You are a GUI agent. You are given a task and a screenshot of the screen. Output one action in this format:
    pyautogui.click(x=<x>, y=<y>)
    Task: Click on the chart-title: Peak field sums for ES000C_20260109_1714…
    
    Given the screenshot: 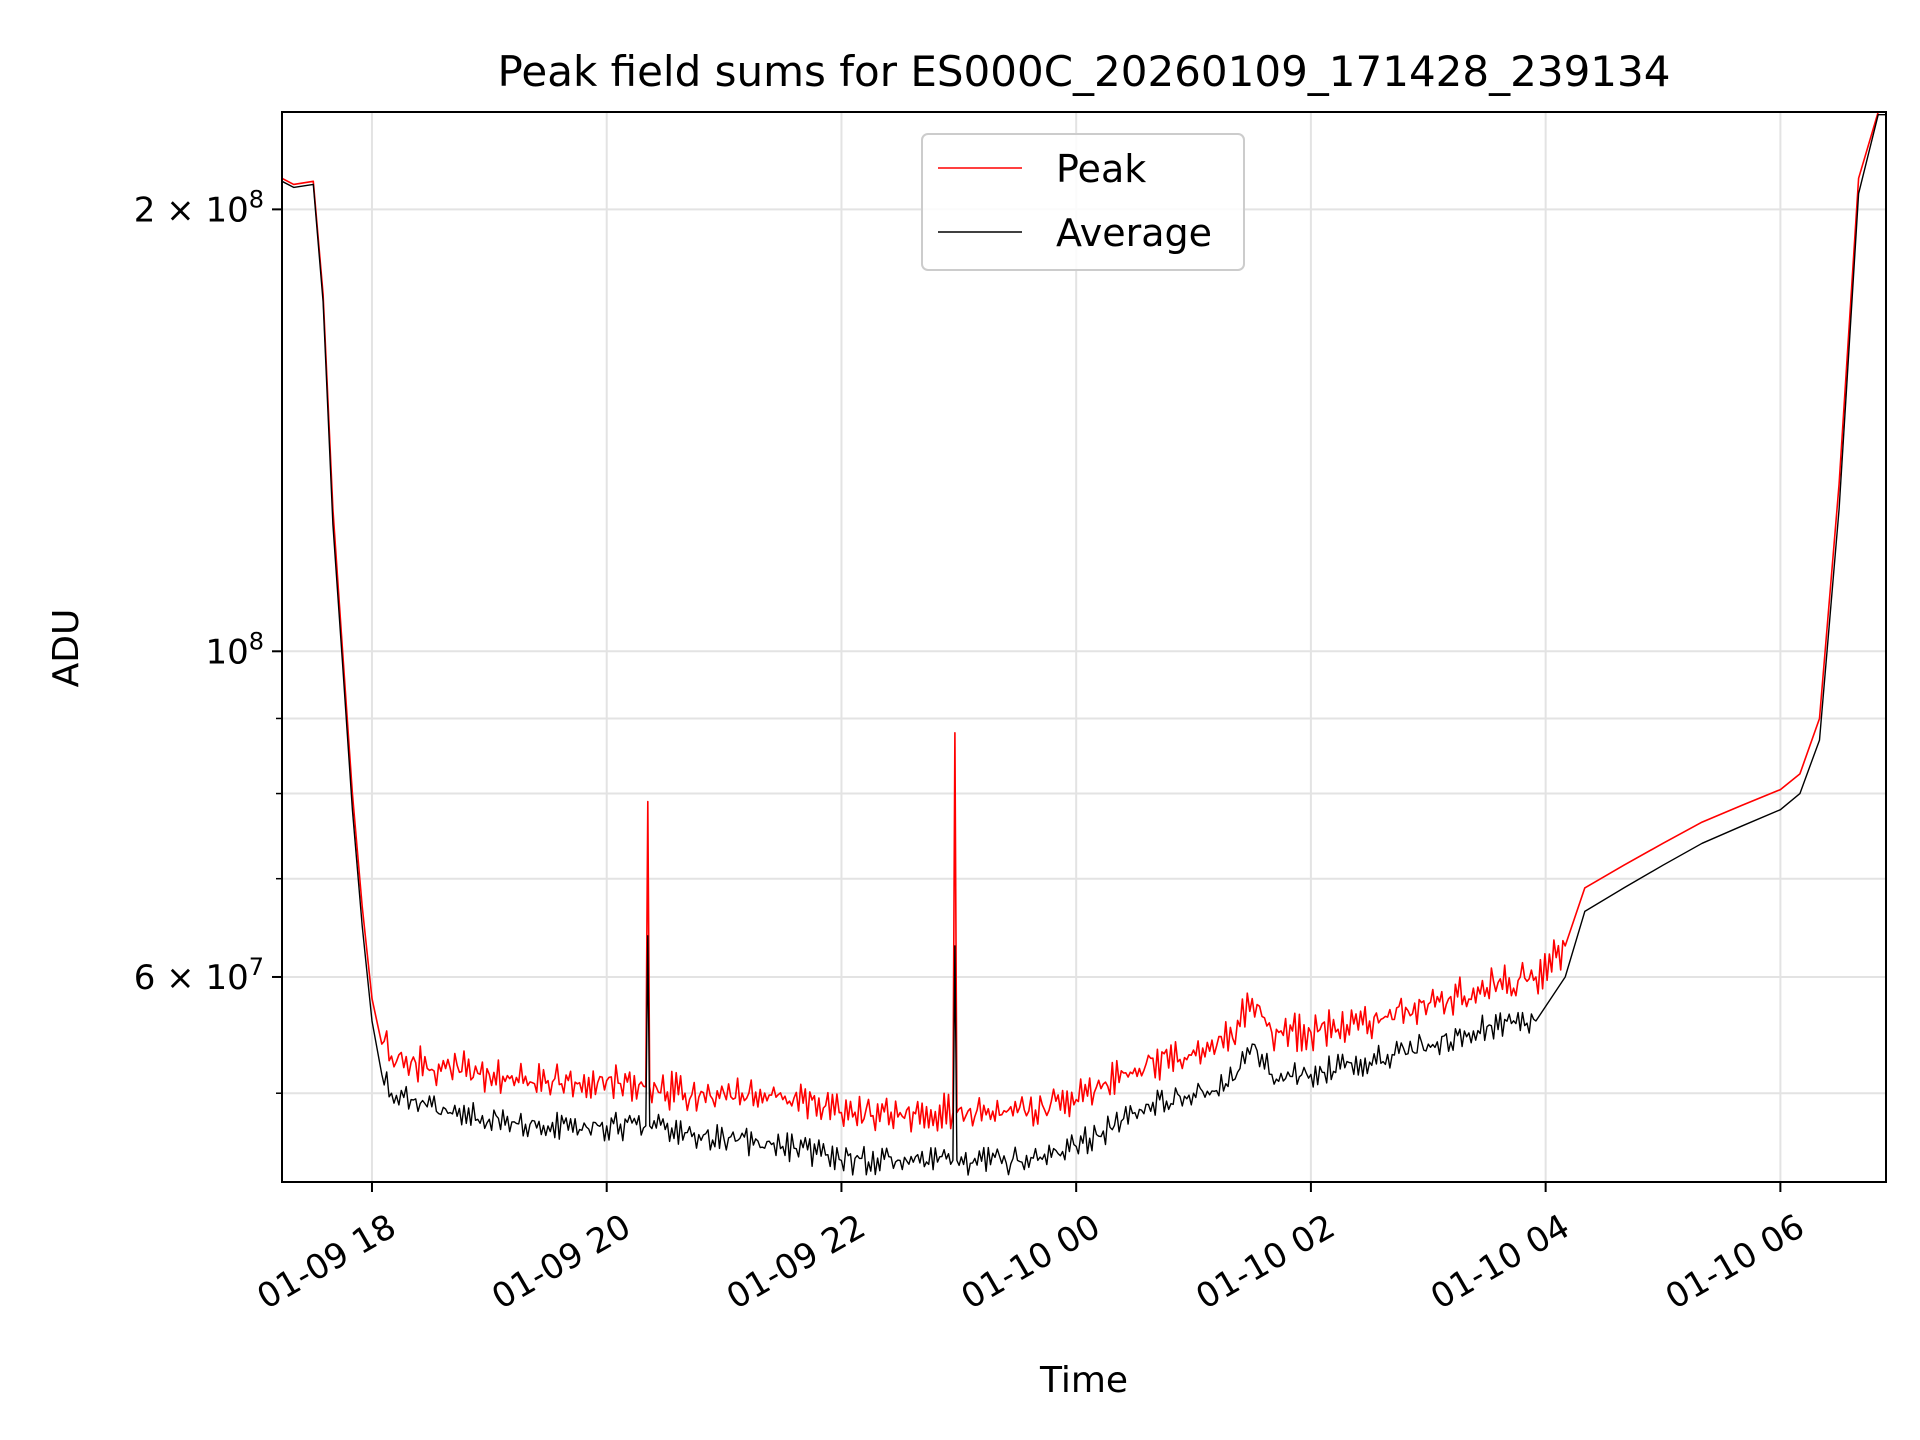 What is the action you would take?
    pyautogui.click(x=1084, y=71)
    